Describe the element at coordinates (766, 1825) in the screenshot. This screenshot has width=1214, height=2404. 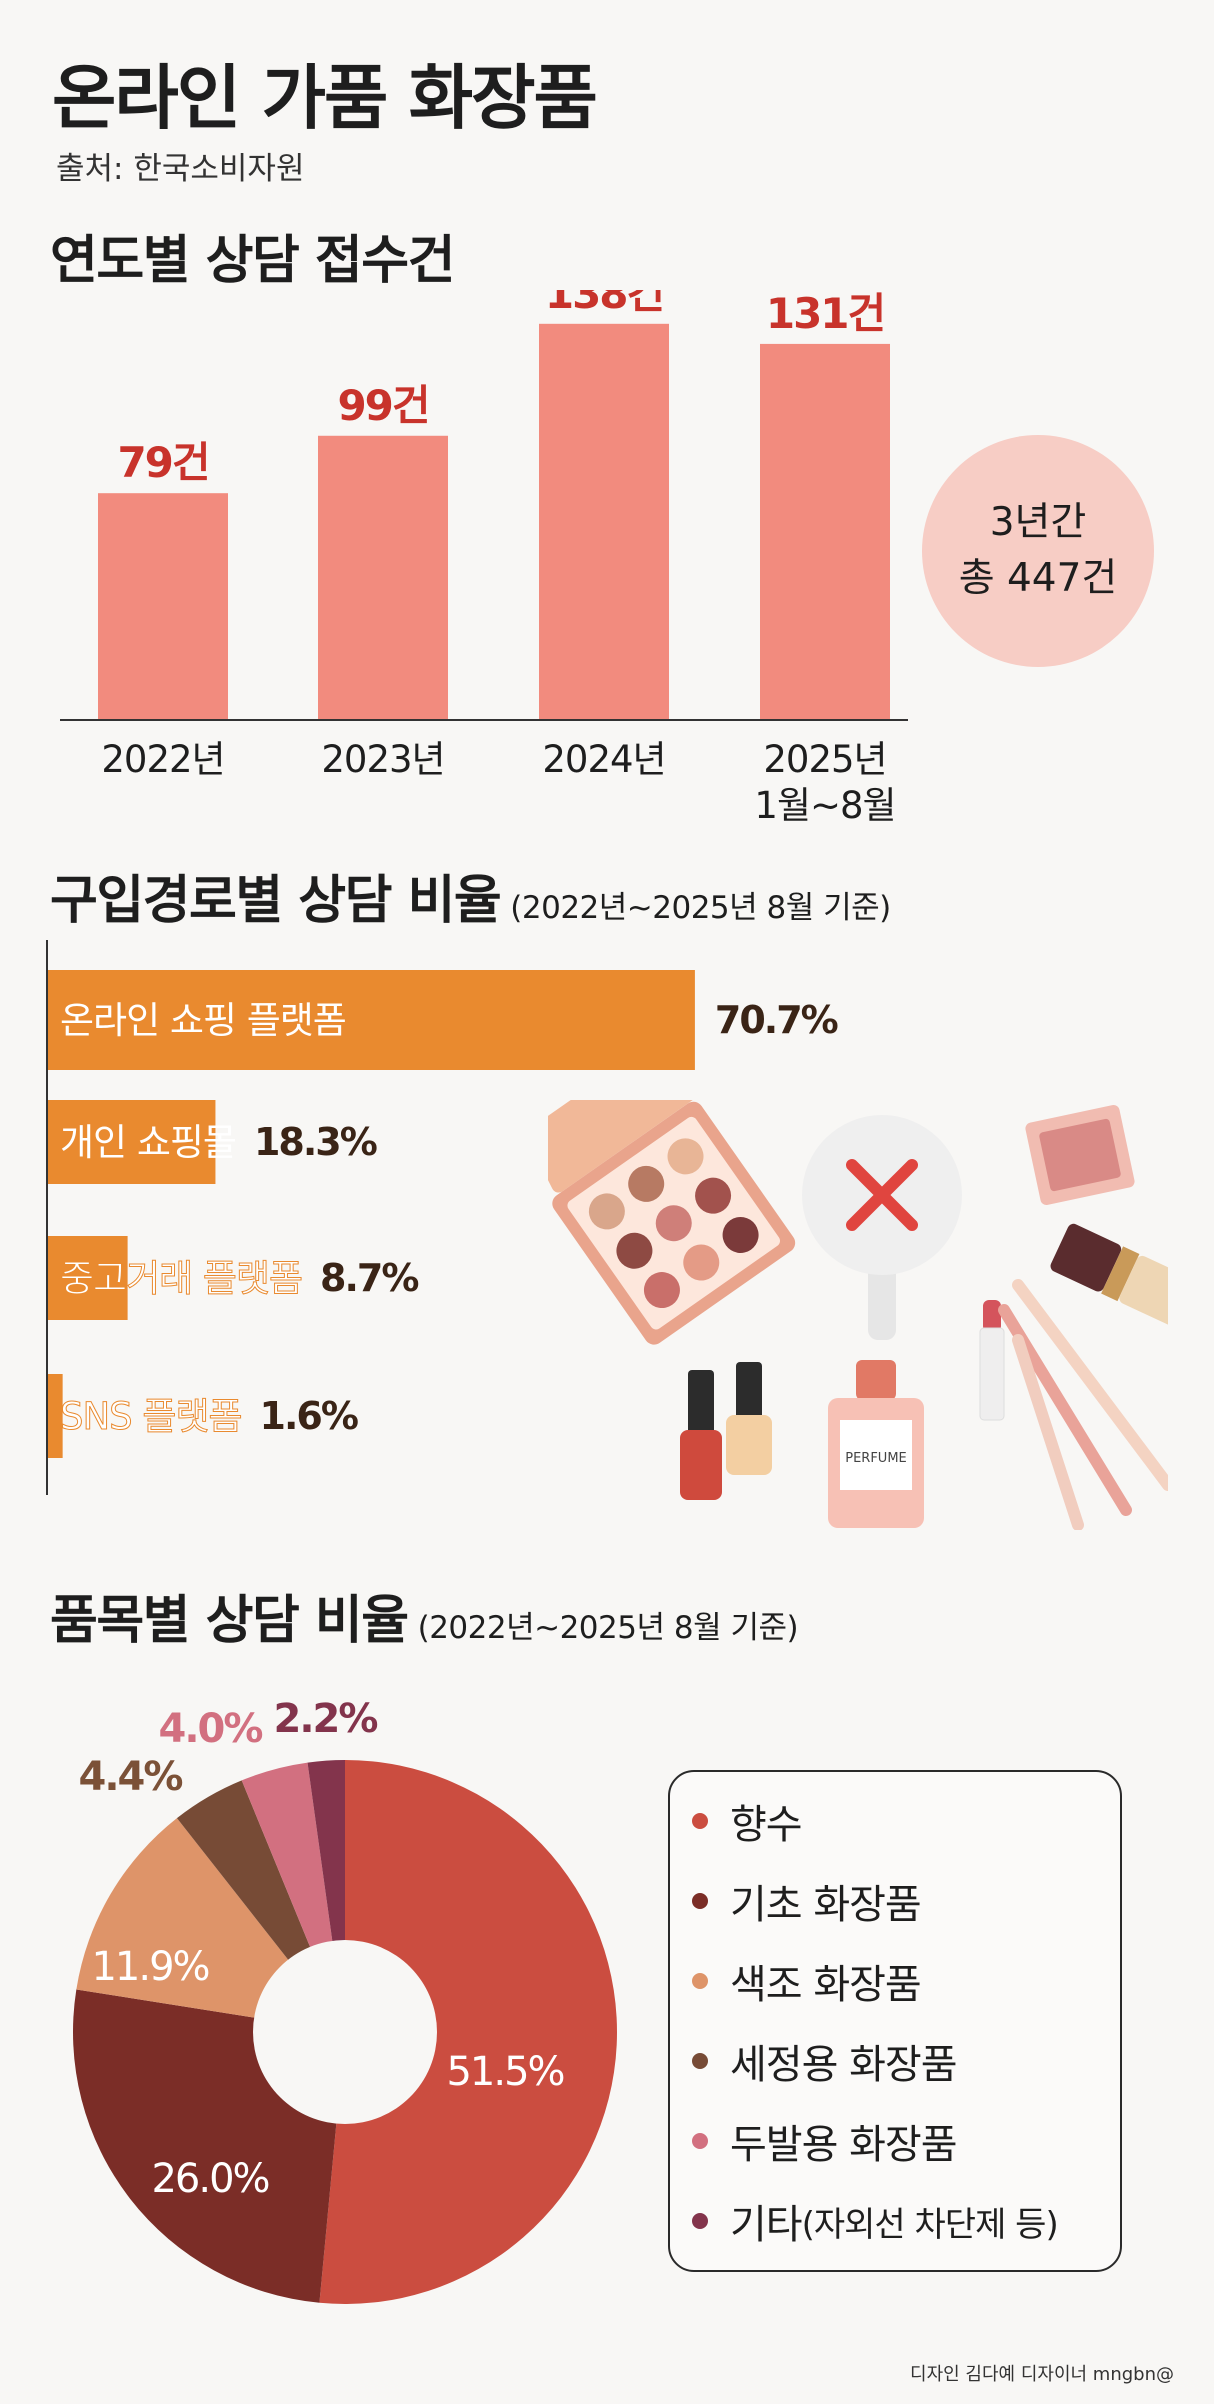
I see `legend-label: 향수` at that location.